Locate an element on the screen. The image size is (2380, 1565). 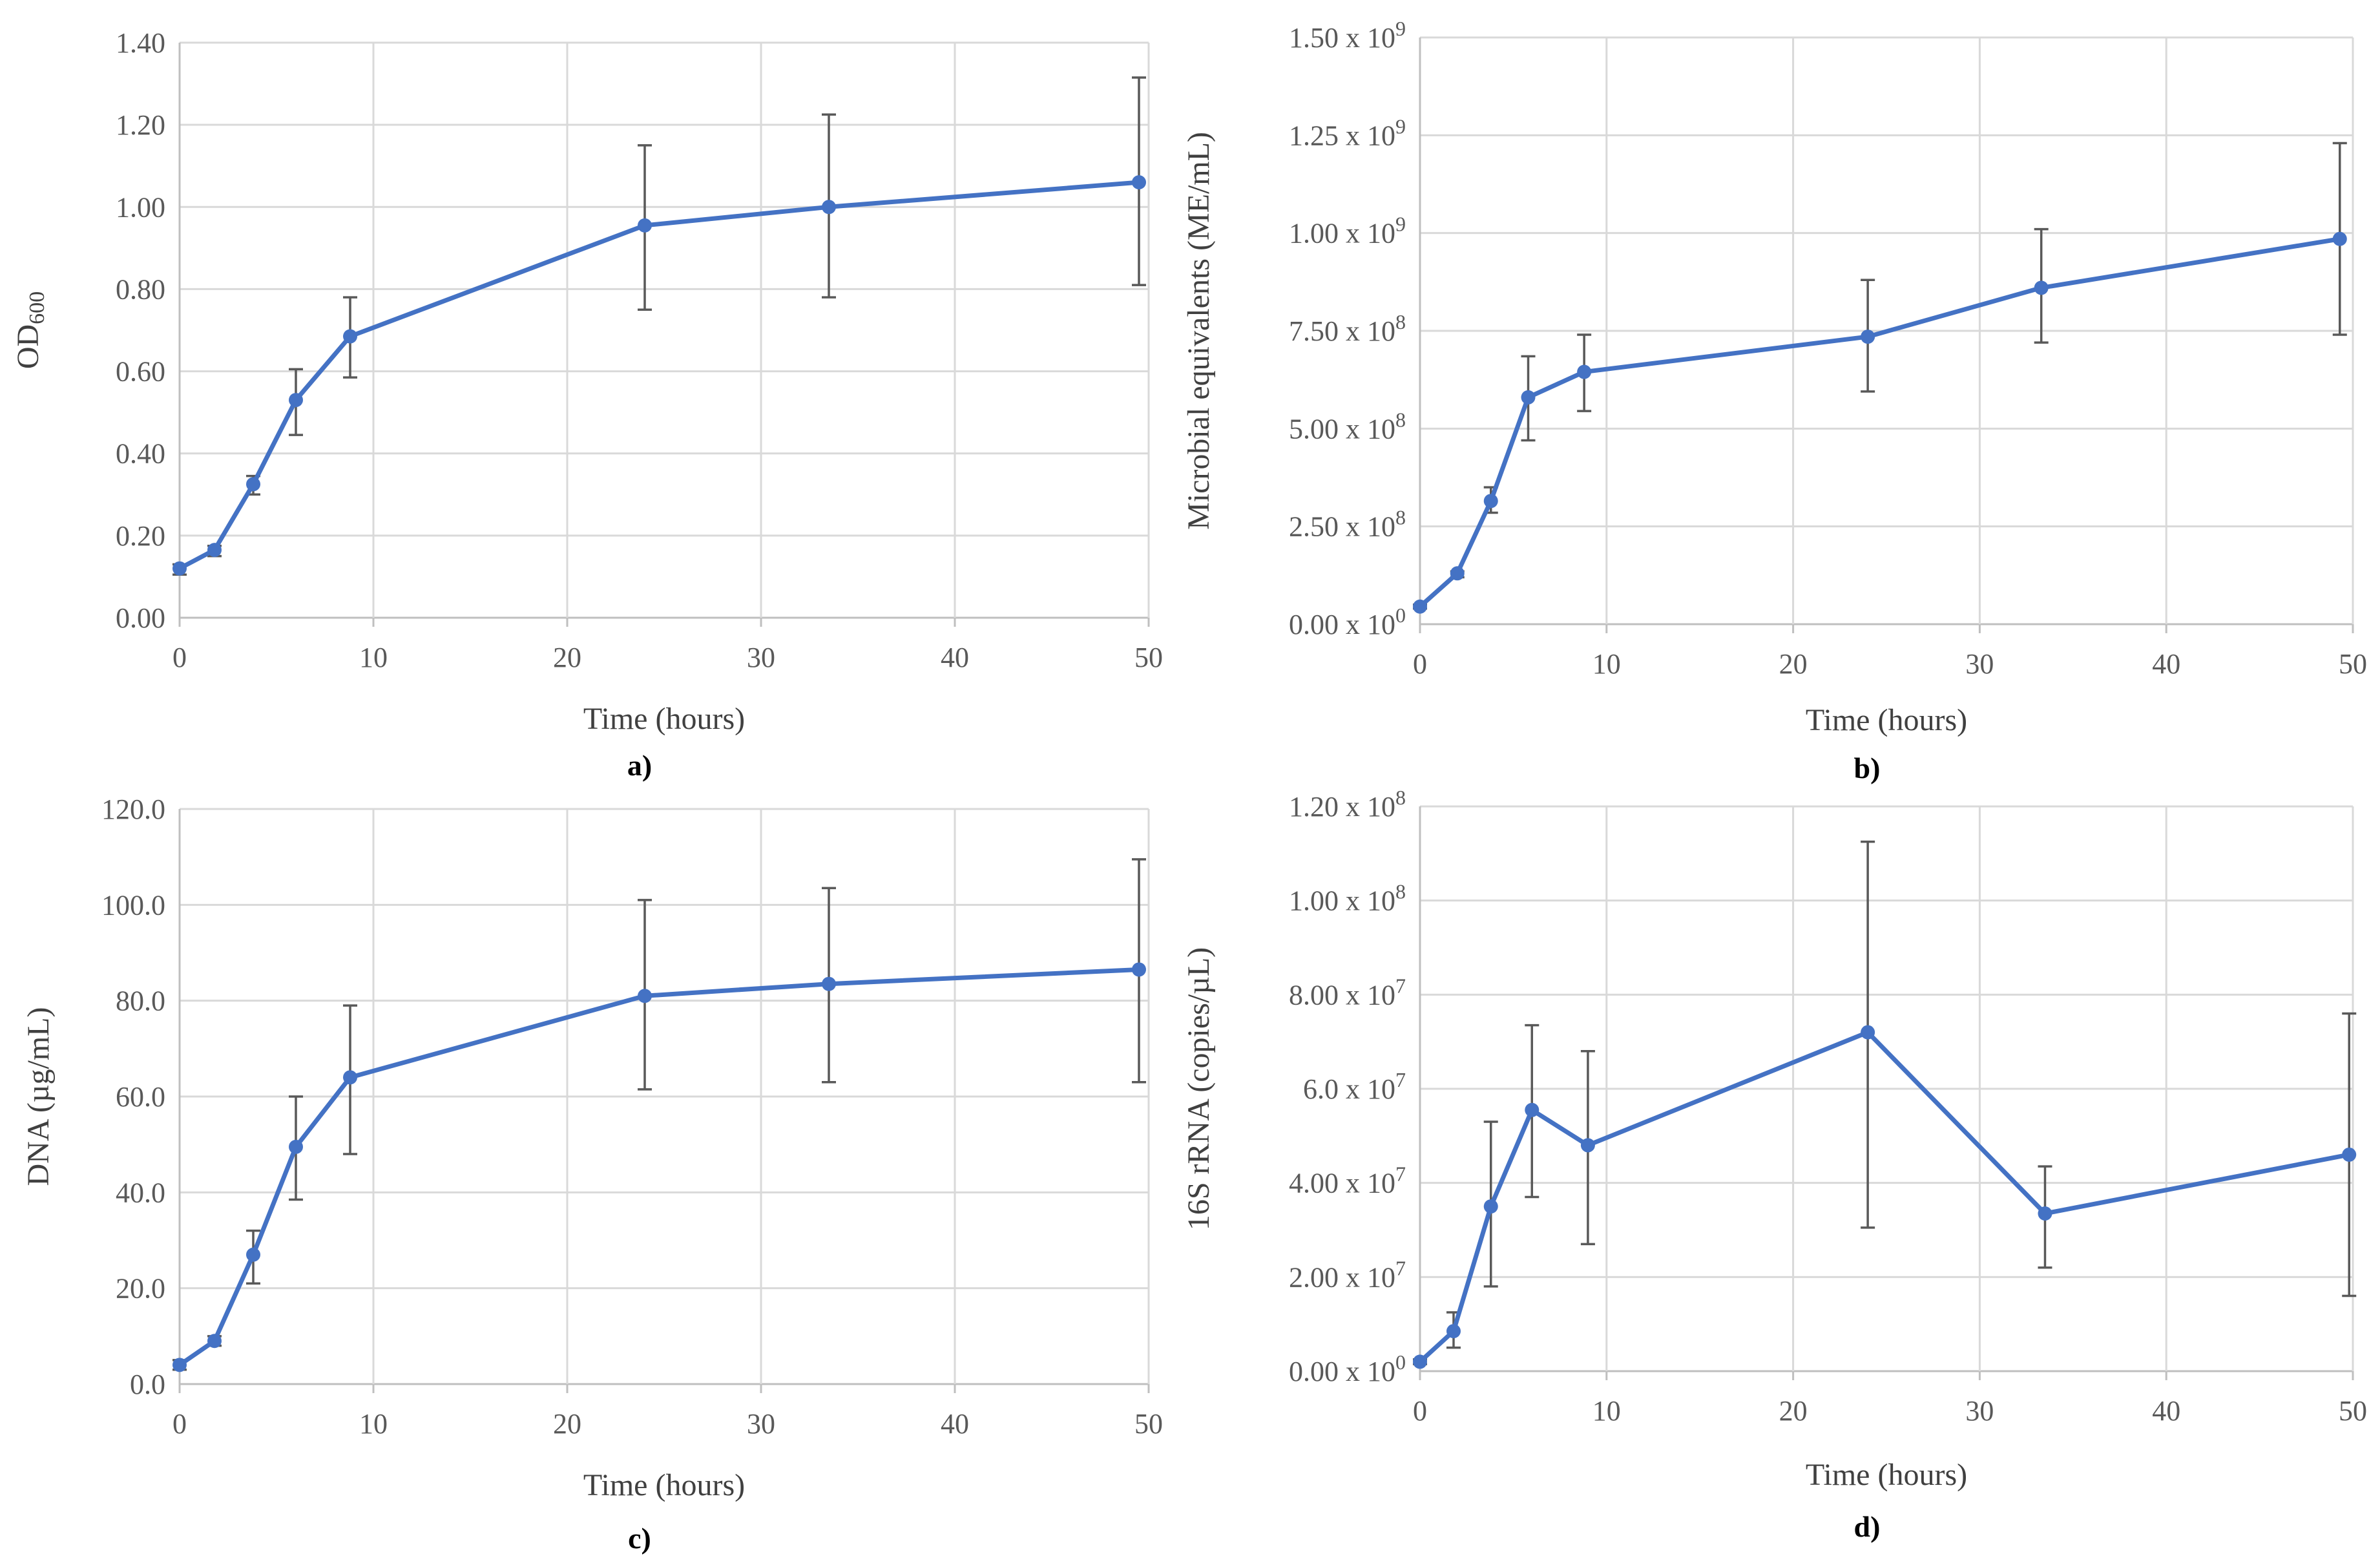
panel-label: b) is located at coordinates (1867, 767).